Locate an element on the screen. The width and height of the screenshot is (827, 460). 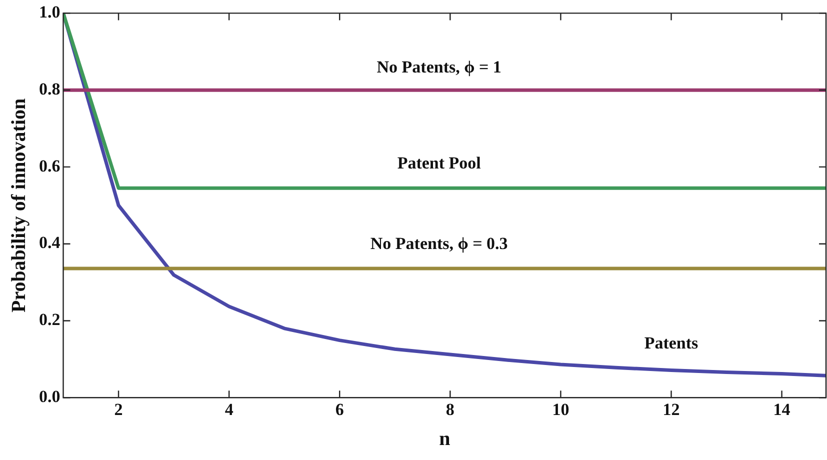
series-label: Patents is located at coordinates (671, 343).